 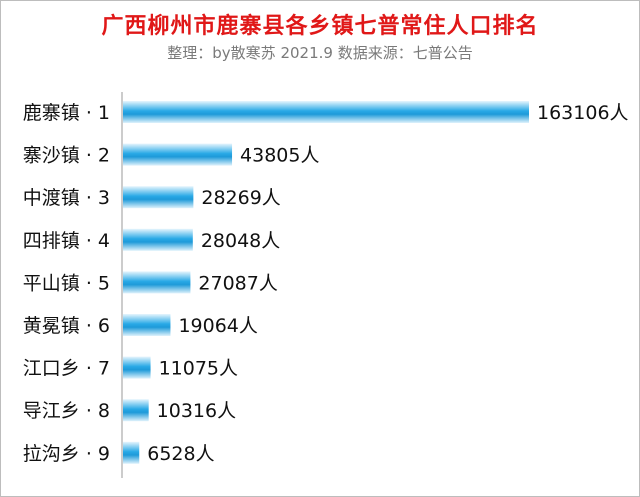 I want to click on category-label: 拉沟乡 · 9, so click(x=66, y=454).